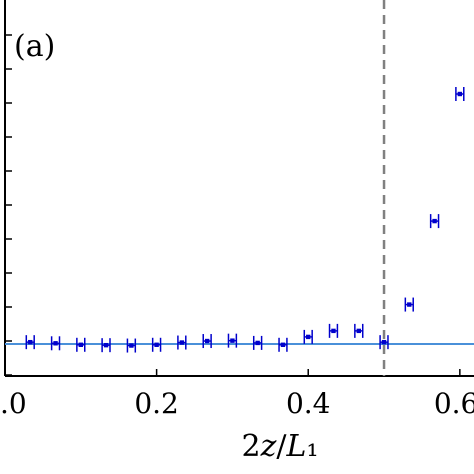 The height and width of the screenshot is (474, 474). What do you see at coordinates (34, 46) in the screenshot?
I see `panel-label: (a)` at bounding box center [34, 46].